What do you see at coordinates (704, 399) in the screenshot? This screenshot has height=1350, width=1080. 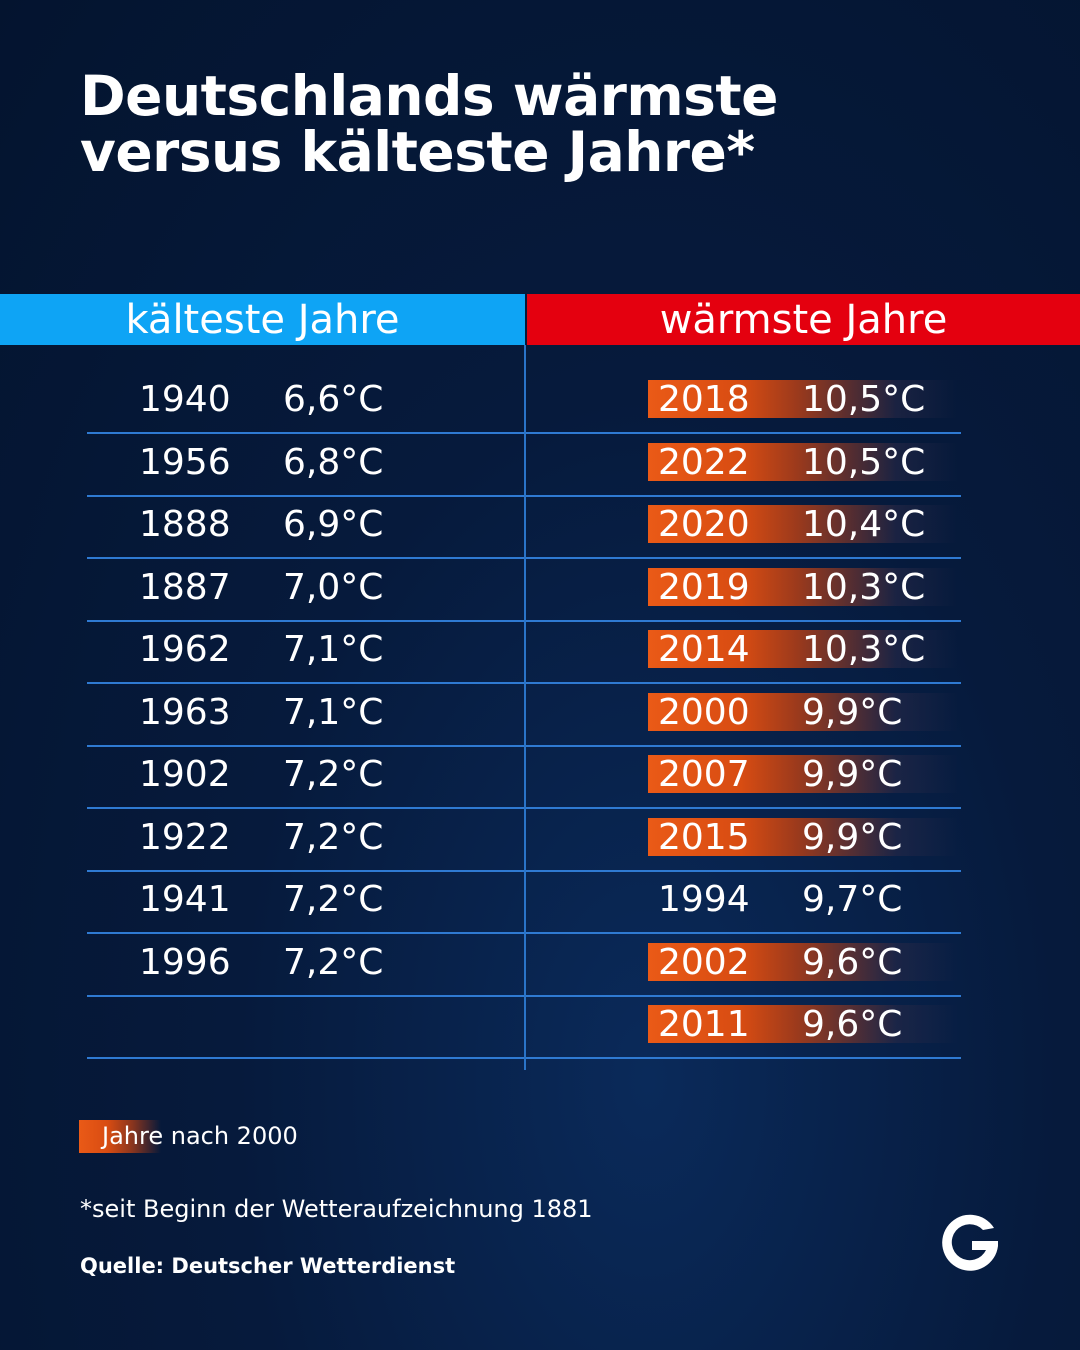 I see `year-cell: 2018` at bounding box center [704, 399].